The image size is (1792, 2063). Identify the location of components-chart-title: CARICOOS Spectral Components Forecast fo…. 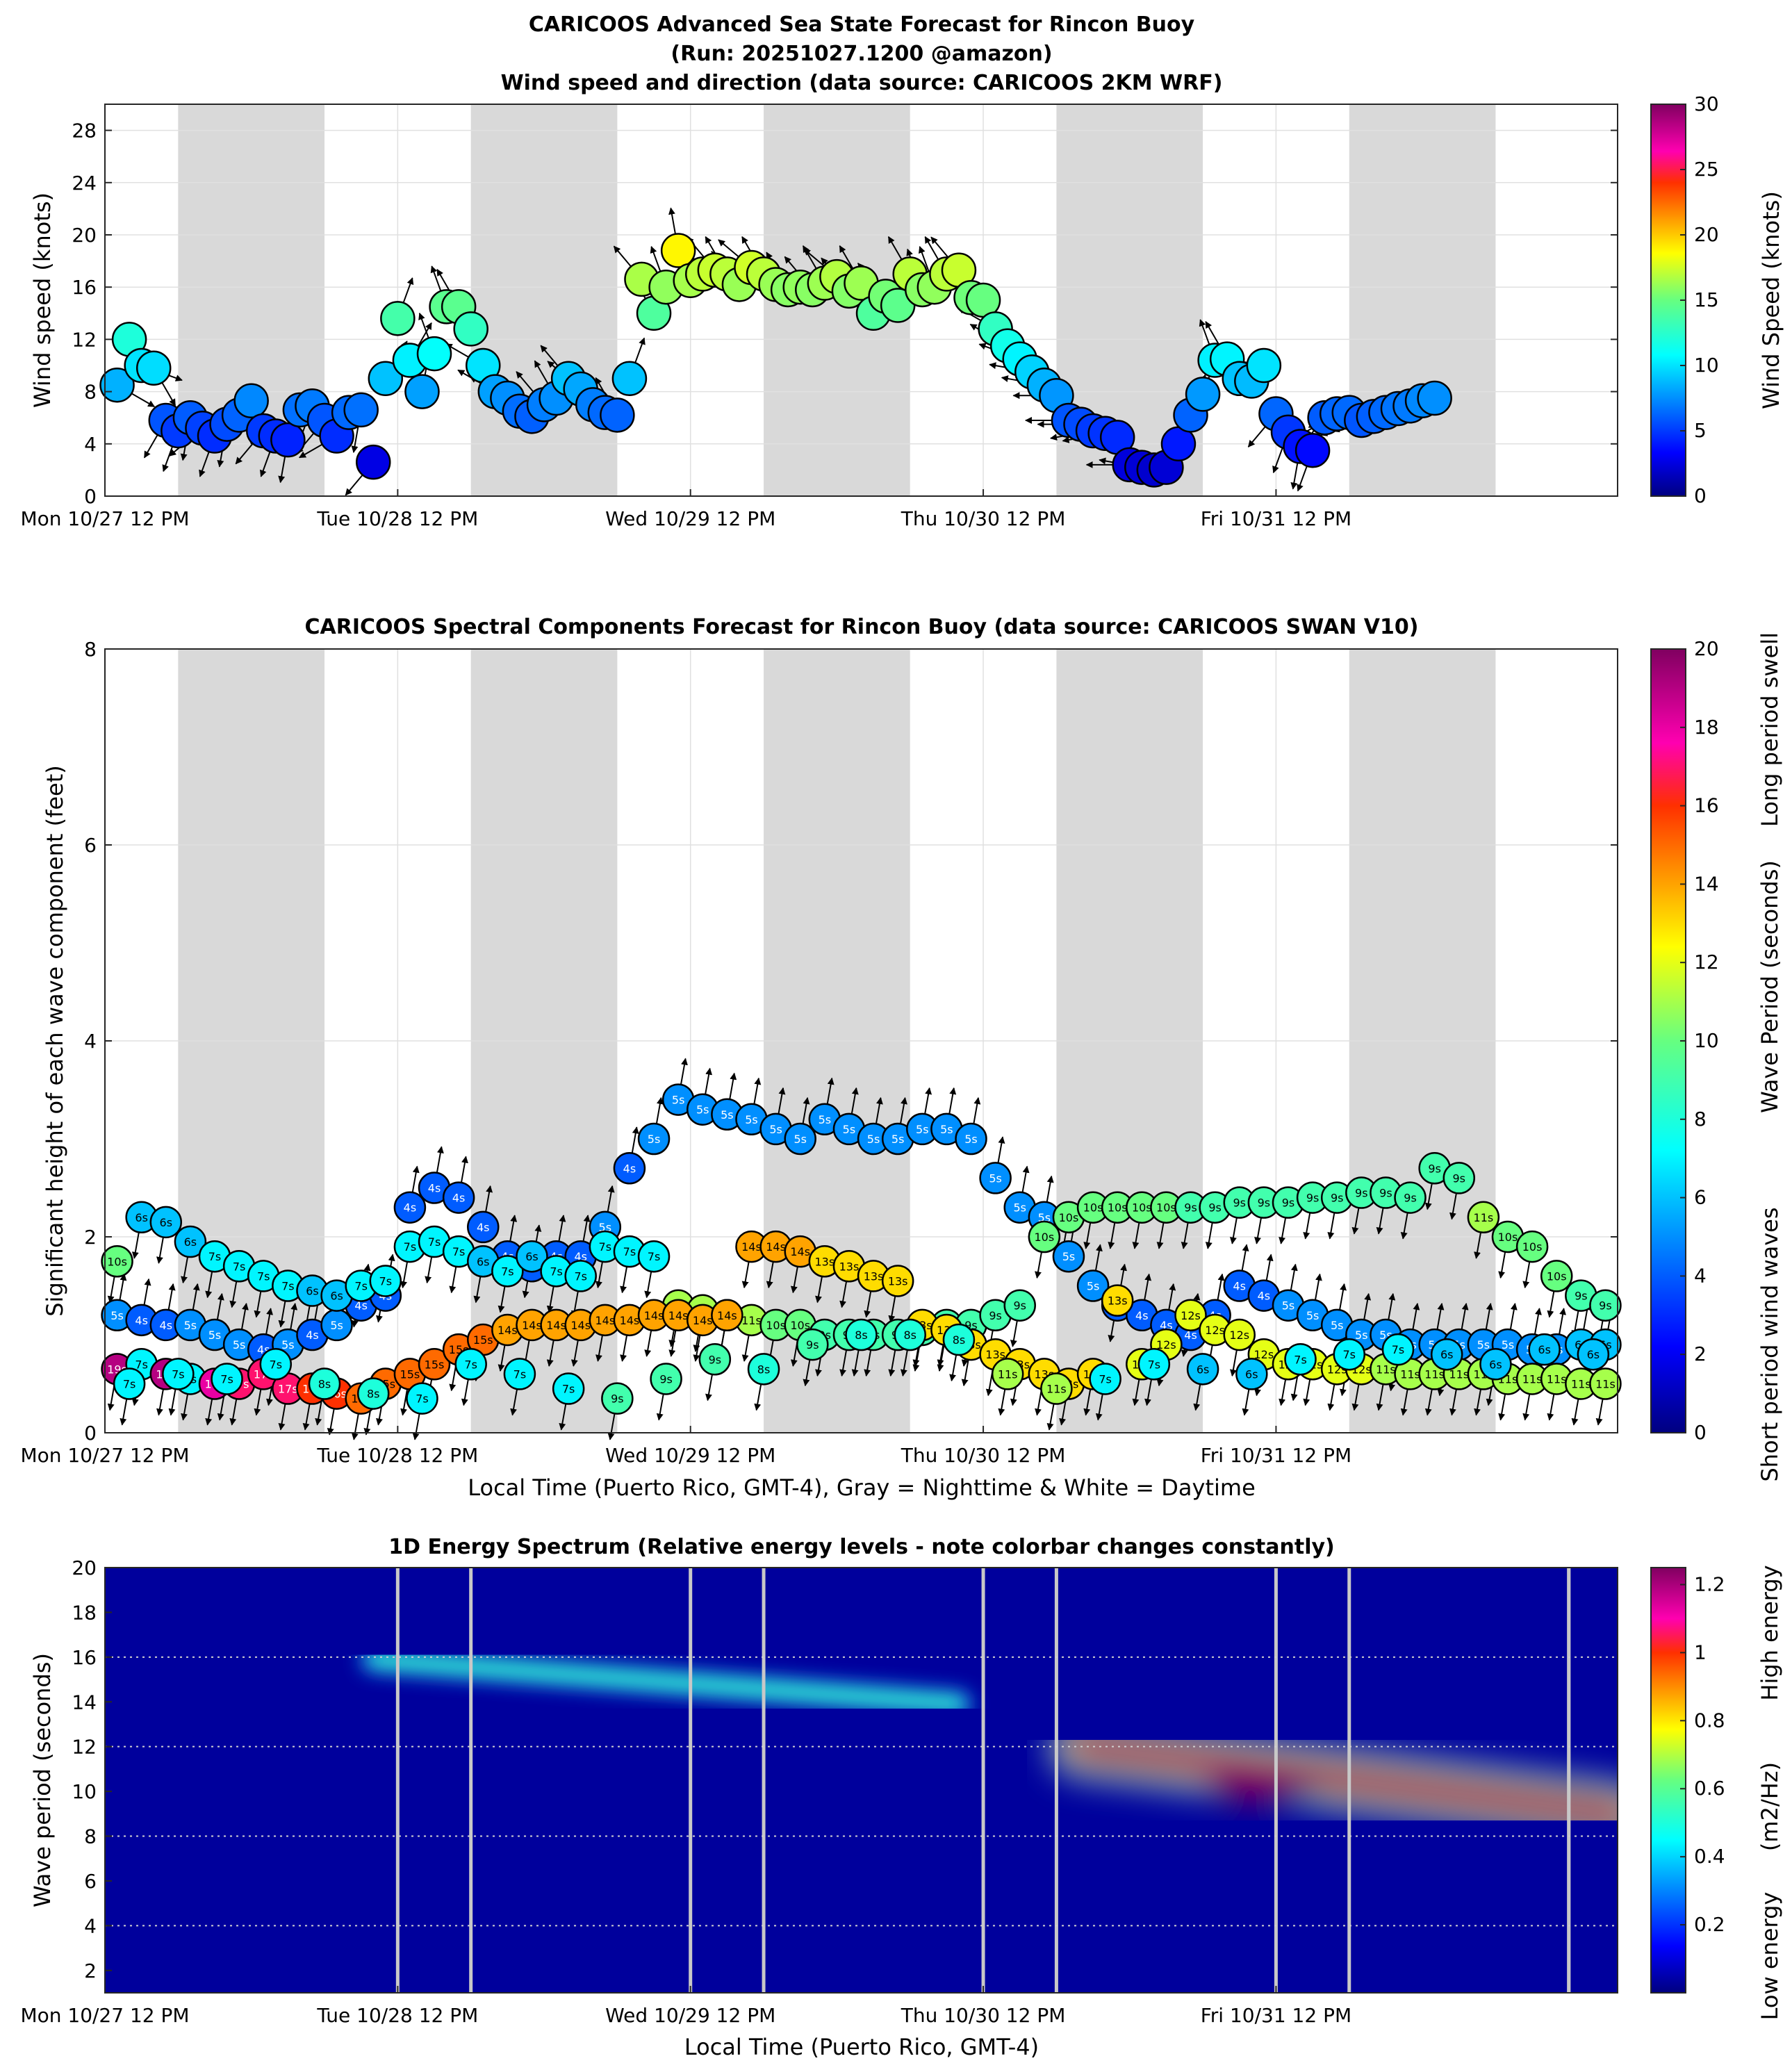
(862, 627).